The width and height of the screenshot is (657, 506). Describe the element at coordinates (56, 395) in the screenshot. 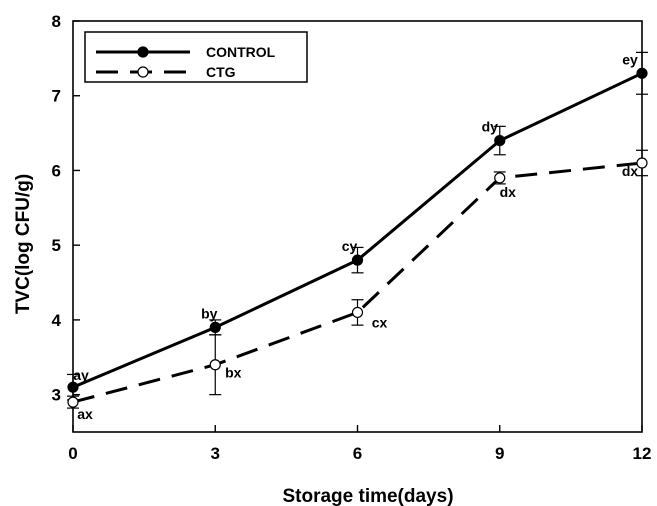

I see `y-tick-label: 3` at that location.